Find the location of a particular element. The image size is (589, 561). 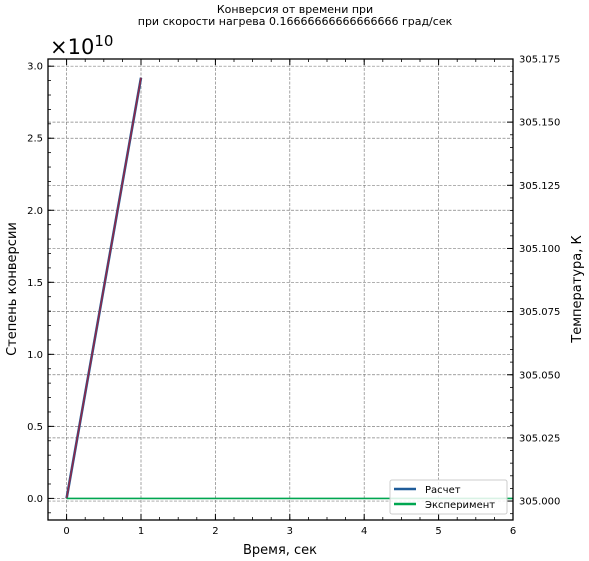

y-left-tick-label: 1.0 is located at coordinates (35, 355).